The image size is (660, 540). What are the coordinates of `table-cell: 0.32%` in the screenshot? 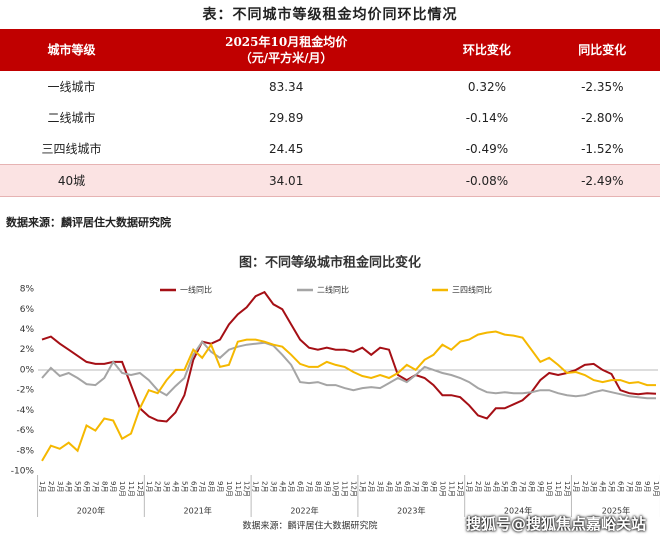 It's located at (486, 86).